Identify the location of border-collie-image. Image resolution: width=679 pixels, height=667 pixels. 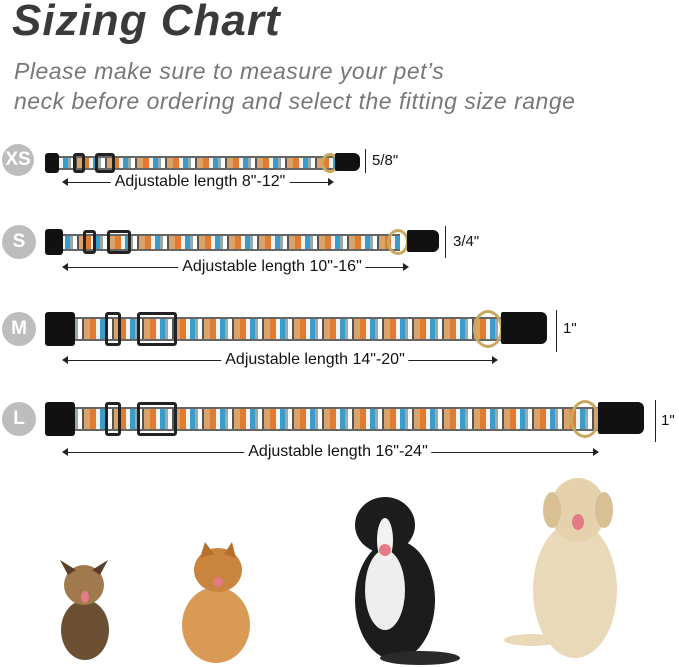
(407, 581).